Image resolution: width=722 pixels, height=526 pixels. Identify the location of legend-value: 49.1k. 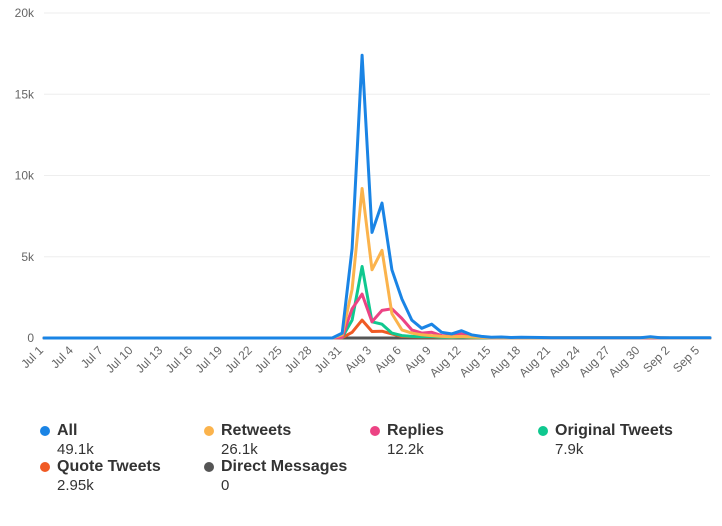
(75, 449).